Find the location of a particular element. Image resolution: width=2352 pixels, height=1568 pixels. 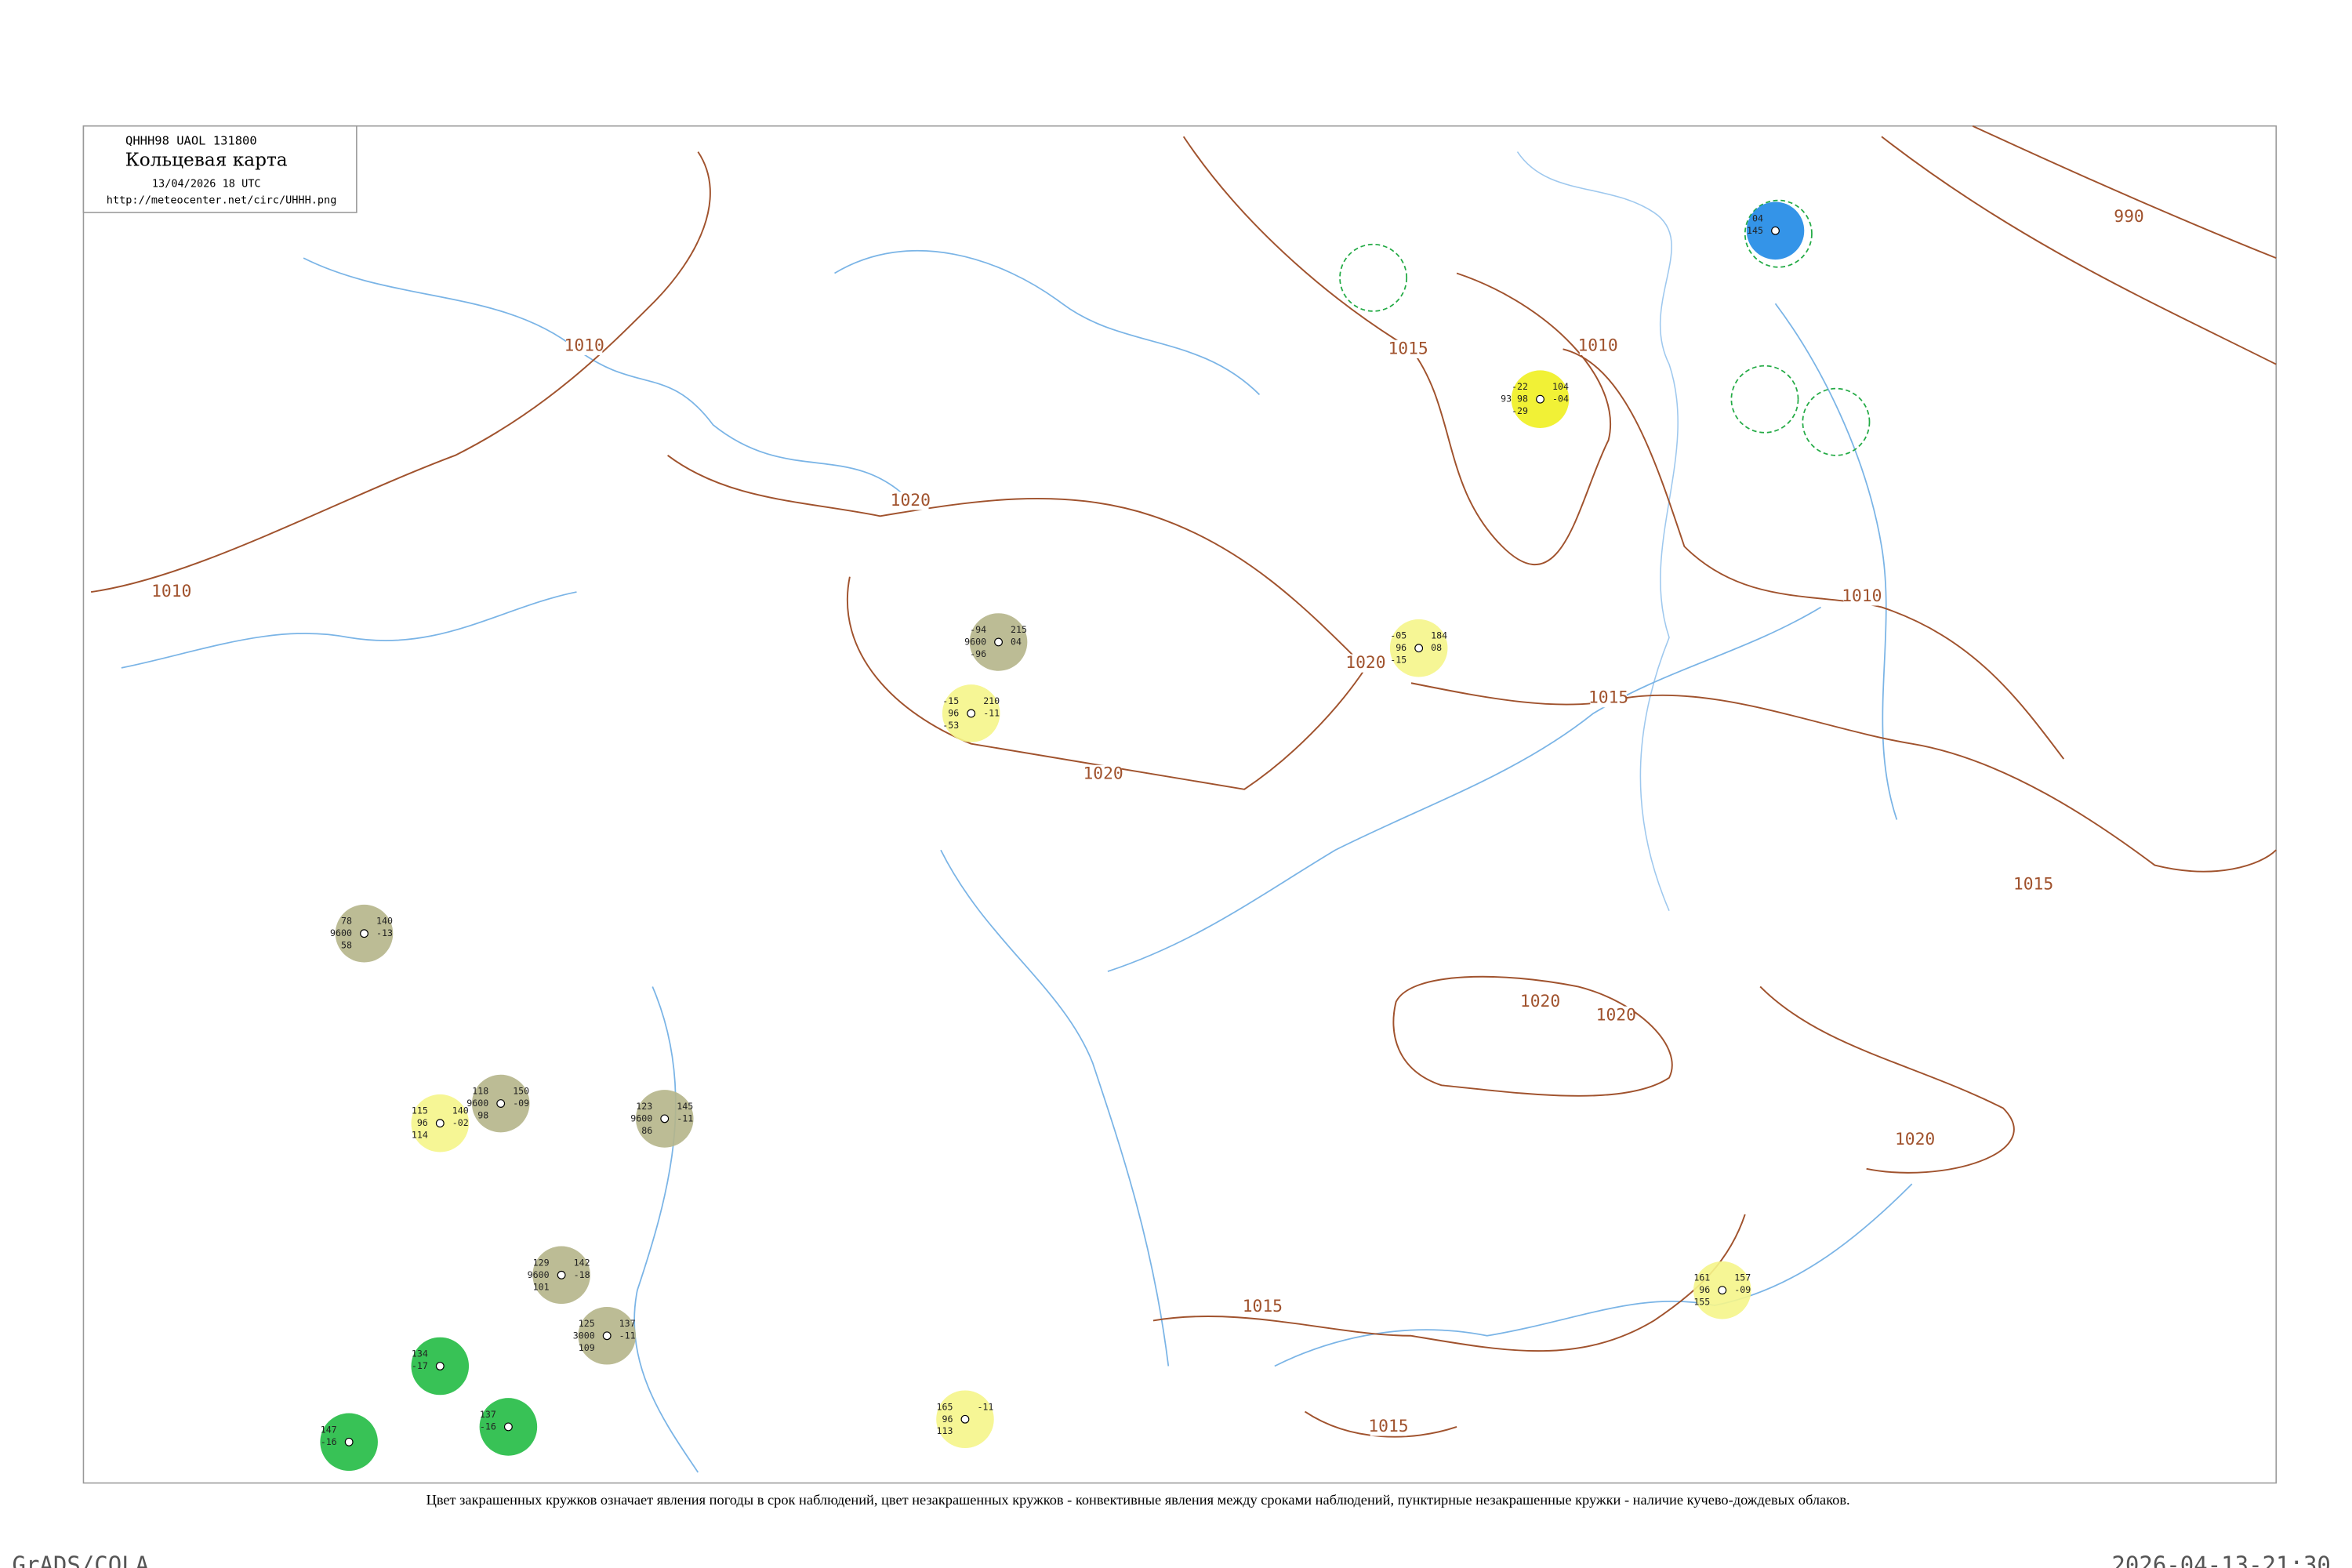

station-value: 125 is located at coordinates (587, 1323).